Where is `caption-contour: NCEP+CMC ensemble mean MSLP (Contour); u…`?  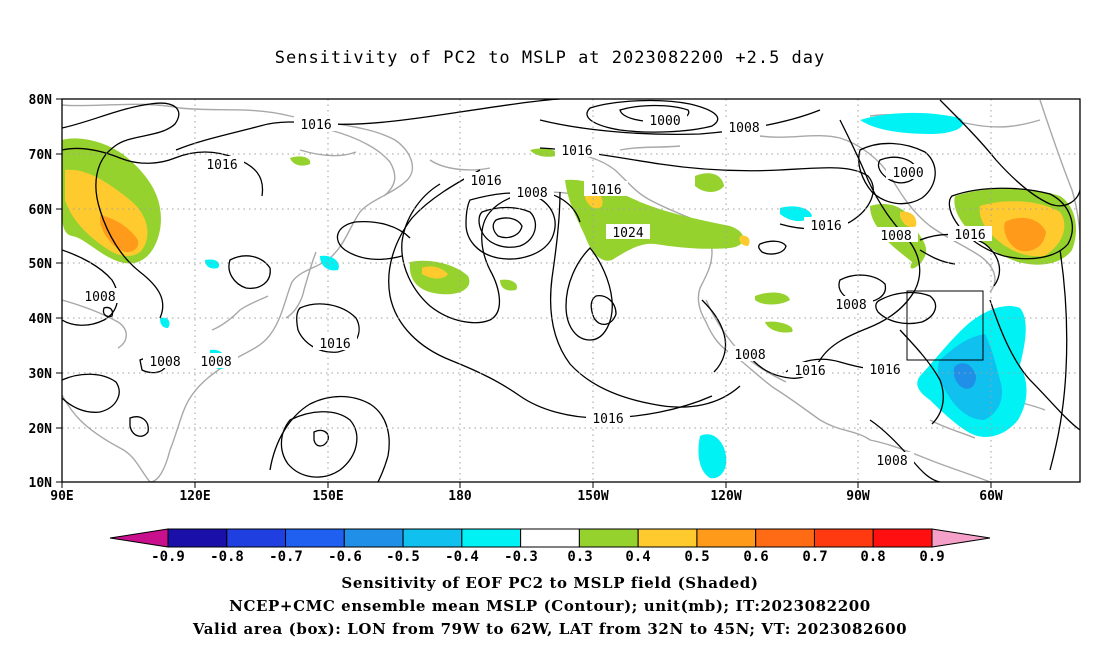 caption-contour: NCEP+CMC ensemble mean MSLP (Contour); u… is located at coordinates (550, 606).